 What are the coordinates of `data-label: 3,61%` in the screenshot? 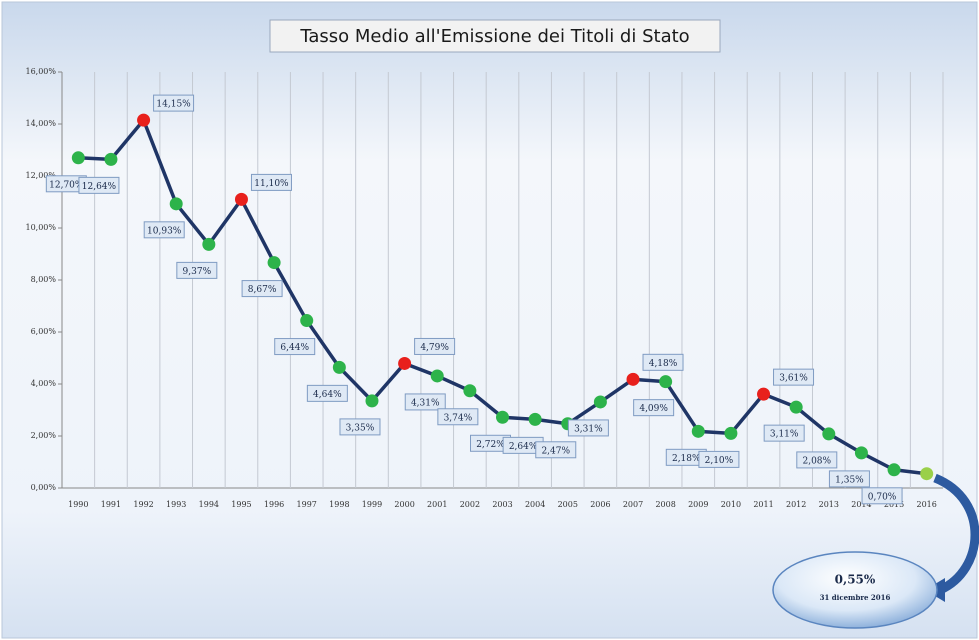 It's located at (793, 379).